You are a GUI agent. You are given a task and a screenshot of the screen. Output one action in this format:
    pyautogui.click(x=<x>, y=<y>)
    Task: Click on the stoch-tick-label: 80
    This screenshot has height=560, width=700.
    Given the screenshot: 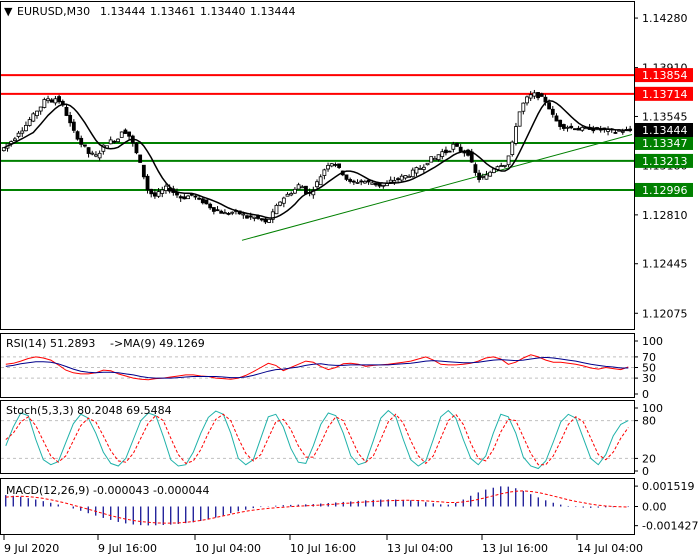 What is the action you would take?
    pyautogui.click(x=649, y=421)
    